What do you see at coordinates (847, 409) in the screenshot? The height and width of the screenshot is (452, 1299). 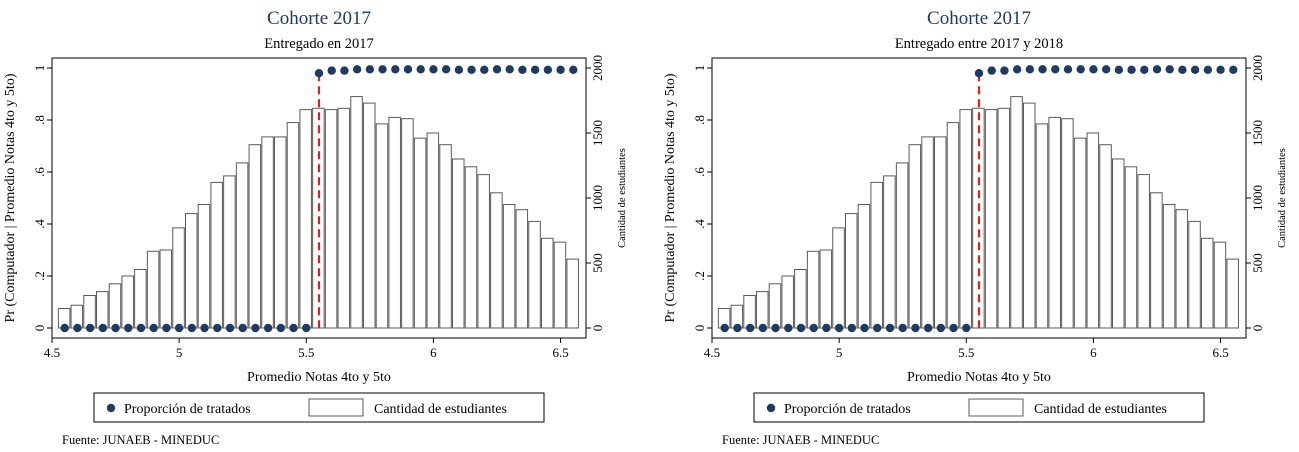 I see `legend-label-dots: Proporción de tratados` at bounding box center [847, 409].